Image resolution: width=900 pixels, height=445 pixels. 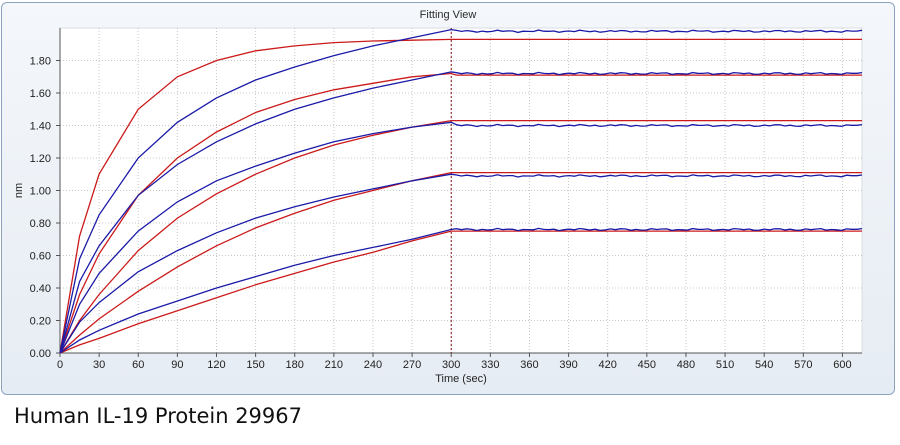 I want to click on x-tick-label: 60, so click(x=138, y=365).